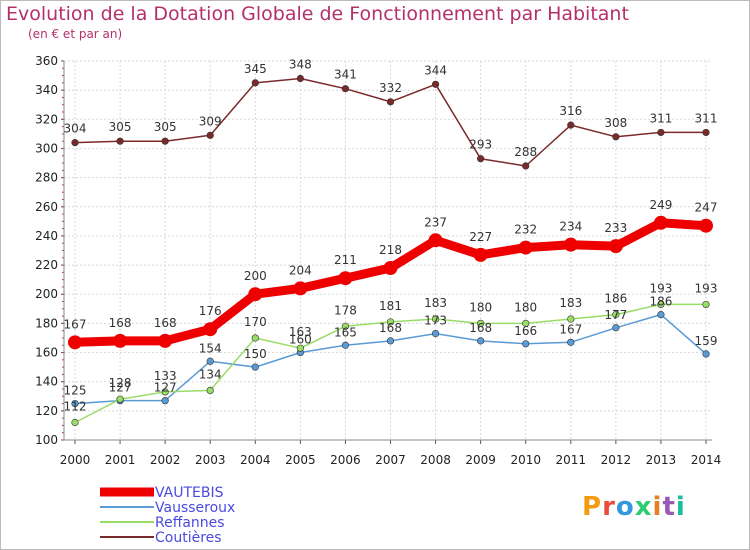 The image size is (750, 550). Describe the element at coordinates (120, 127) in the screenshot. I see `data-label: 305` at that location.